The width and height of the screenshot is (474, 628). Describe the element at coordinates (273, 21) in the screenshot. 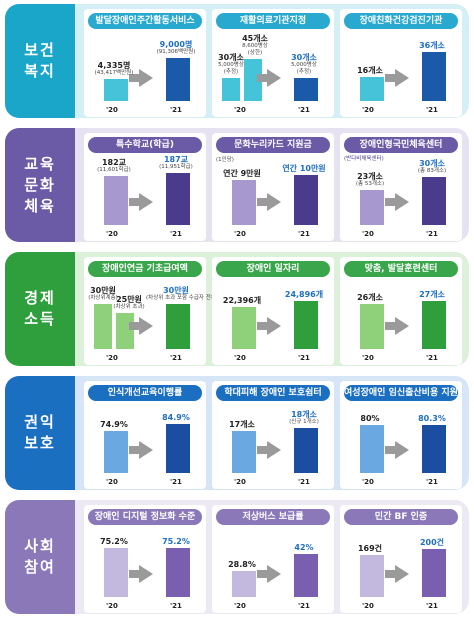

I see `stat-card-title: 재활의료기관지정` at that location.